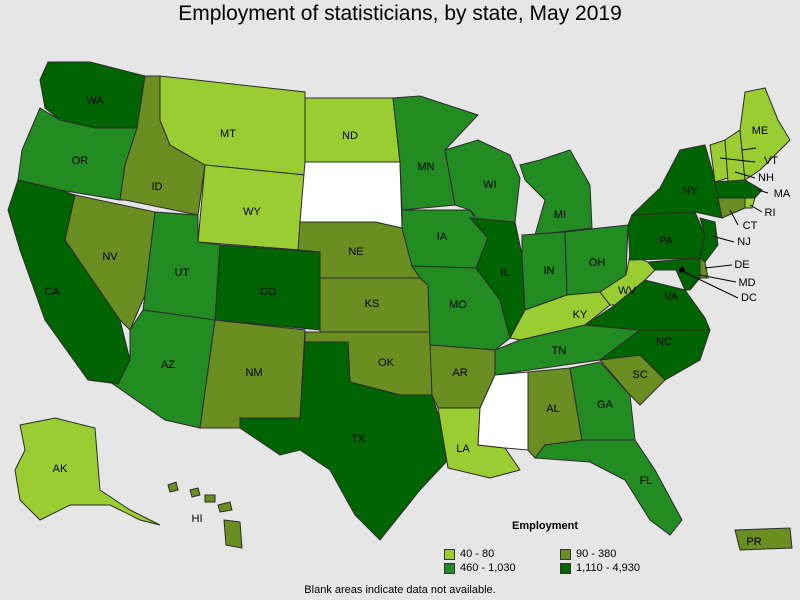 The height and width of the screenshot is (600, 800). I want to click on legend-item: 40 - 80, so click(469, 554).